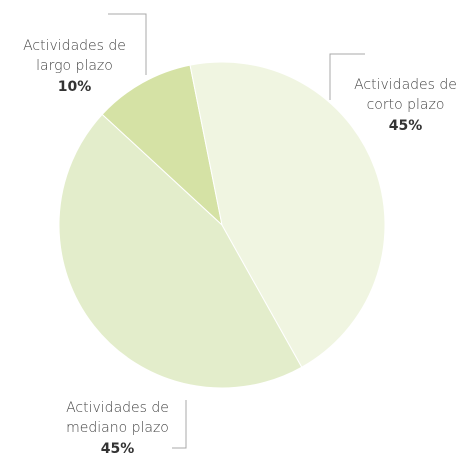 The width and height of the screenshot is (475, 463). I want to click on category-label: Actividades de corto plazo, so click(405, 95).